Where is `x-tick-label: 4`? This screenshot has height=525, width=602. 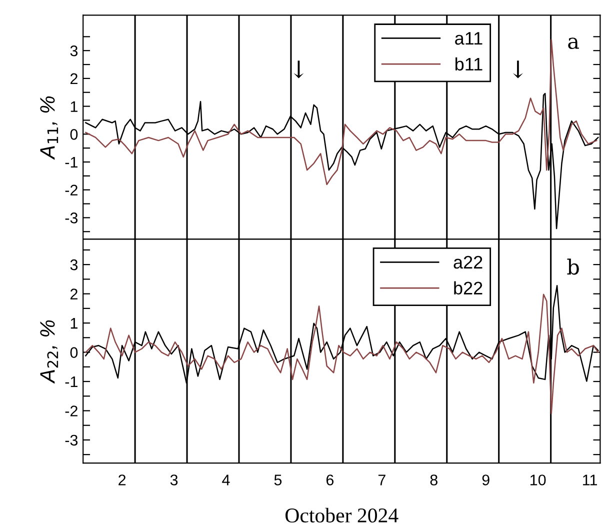
x-tick-label: 4 is located at coordinates (226, 480).